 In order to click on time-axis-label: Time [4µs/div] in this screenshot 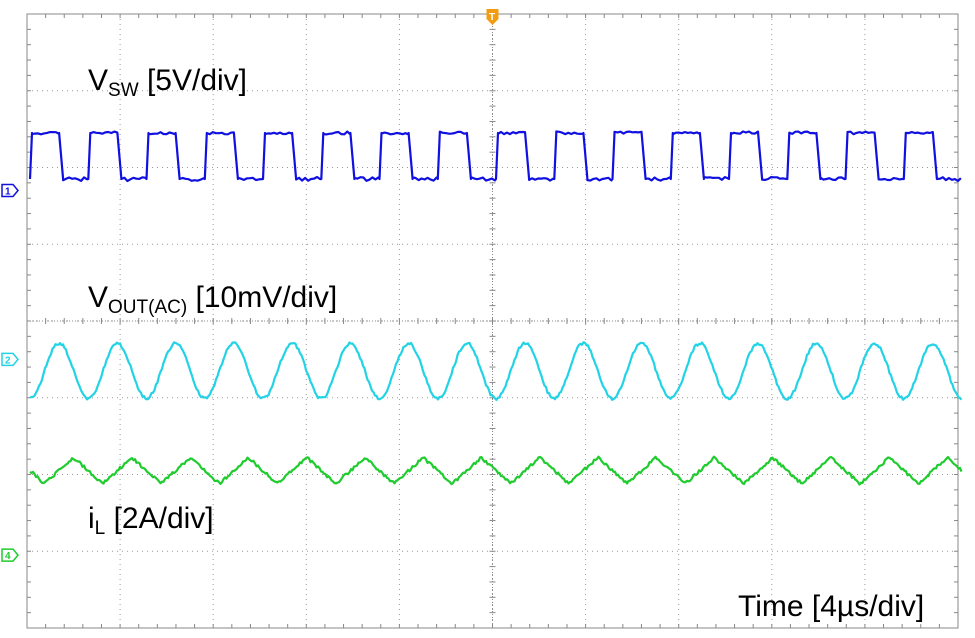, I will do `click(831, 607)`.